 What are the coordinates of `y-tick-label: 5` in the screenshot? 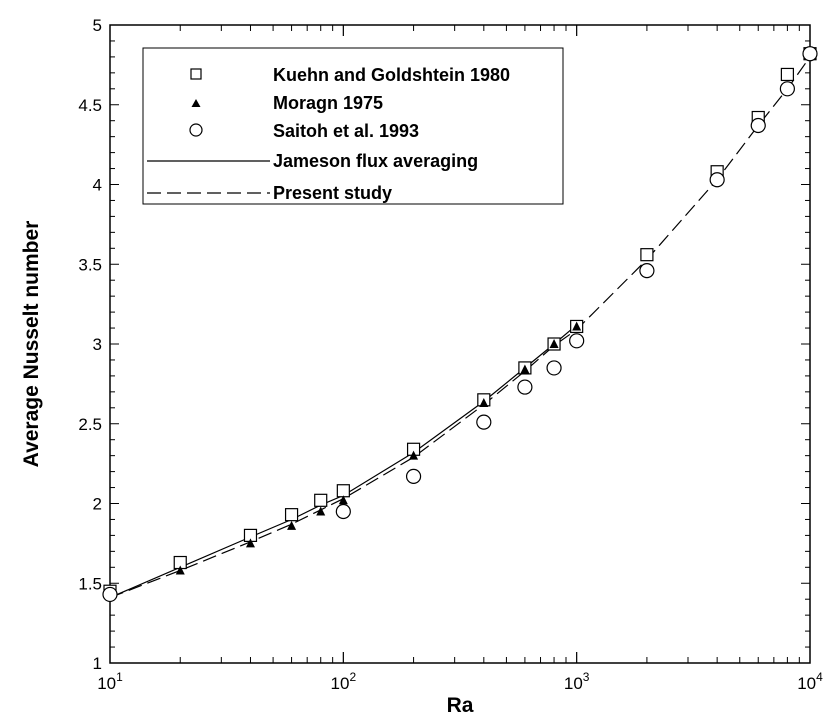 It's located at (97, 25).